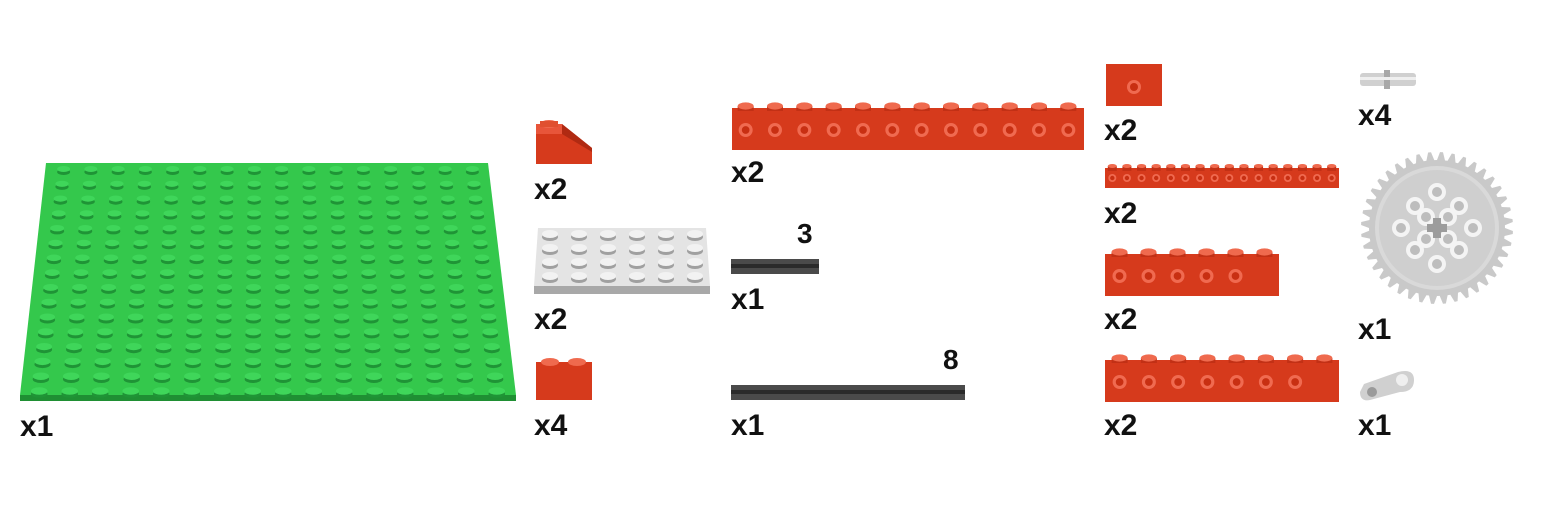 The width and height of the screenshot is (1554, 521). What do you see at coordinates (775, 266) in the screenshot?
I see `axle-3-icon` at bounding box center [775, 266].